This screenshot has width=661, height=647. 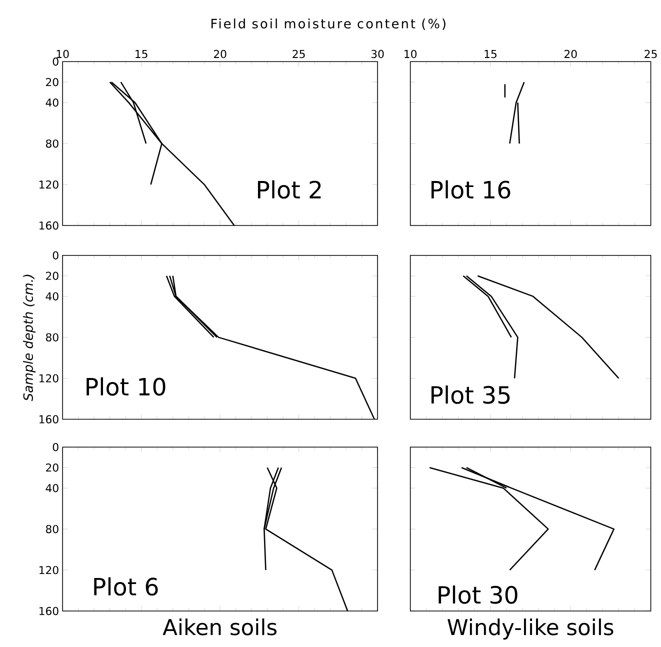 What do you see at coordinates (377, 54) in the screenshot?
I see `x-tick-label: 30` at bounding box center [377, 54].